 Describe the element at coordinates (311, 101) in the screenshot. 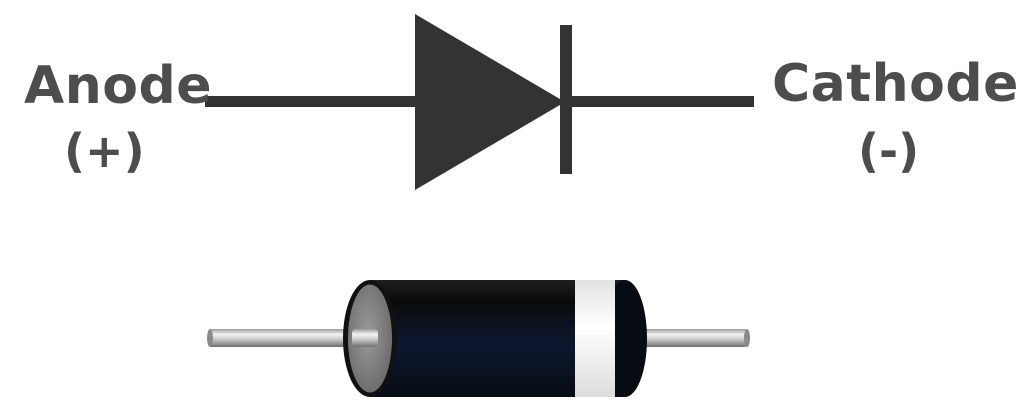

I see `anode-wire` at that location.